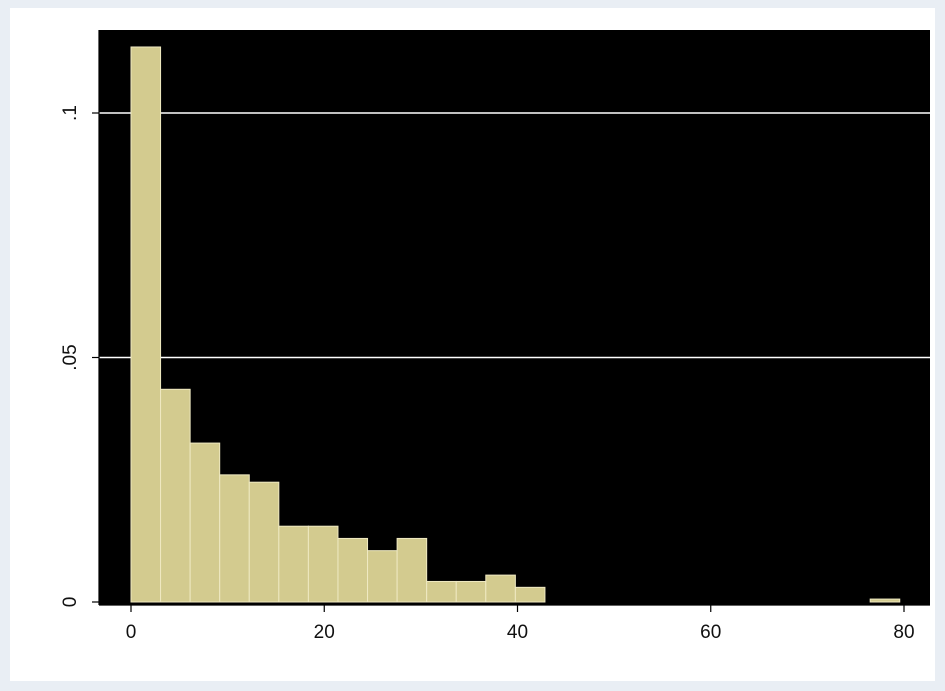 The height and width of the screenshot is (691, 945). What do you see at coordinates (710, 632) in the screenshot?
I see `x-tick-label: 60` at bounding box center [710, 632].